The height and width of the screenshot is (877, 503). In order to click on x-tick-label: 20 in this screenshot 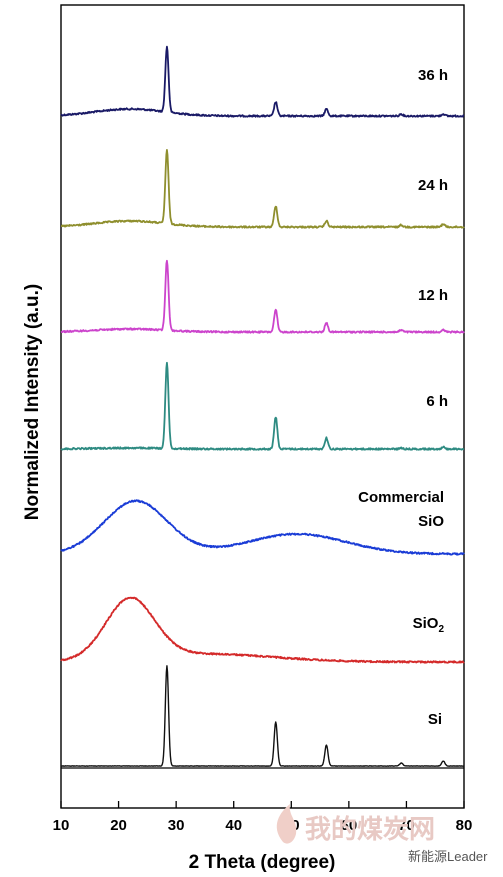, I will do `click(118, 825)`.